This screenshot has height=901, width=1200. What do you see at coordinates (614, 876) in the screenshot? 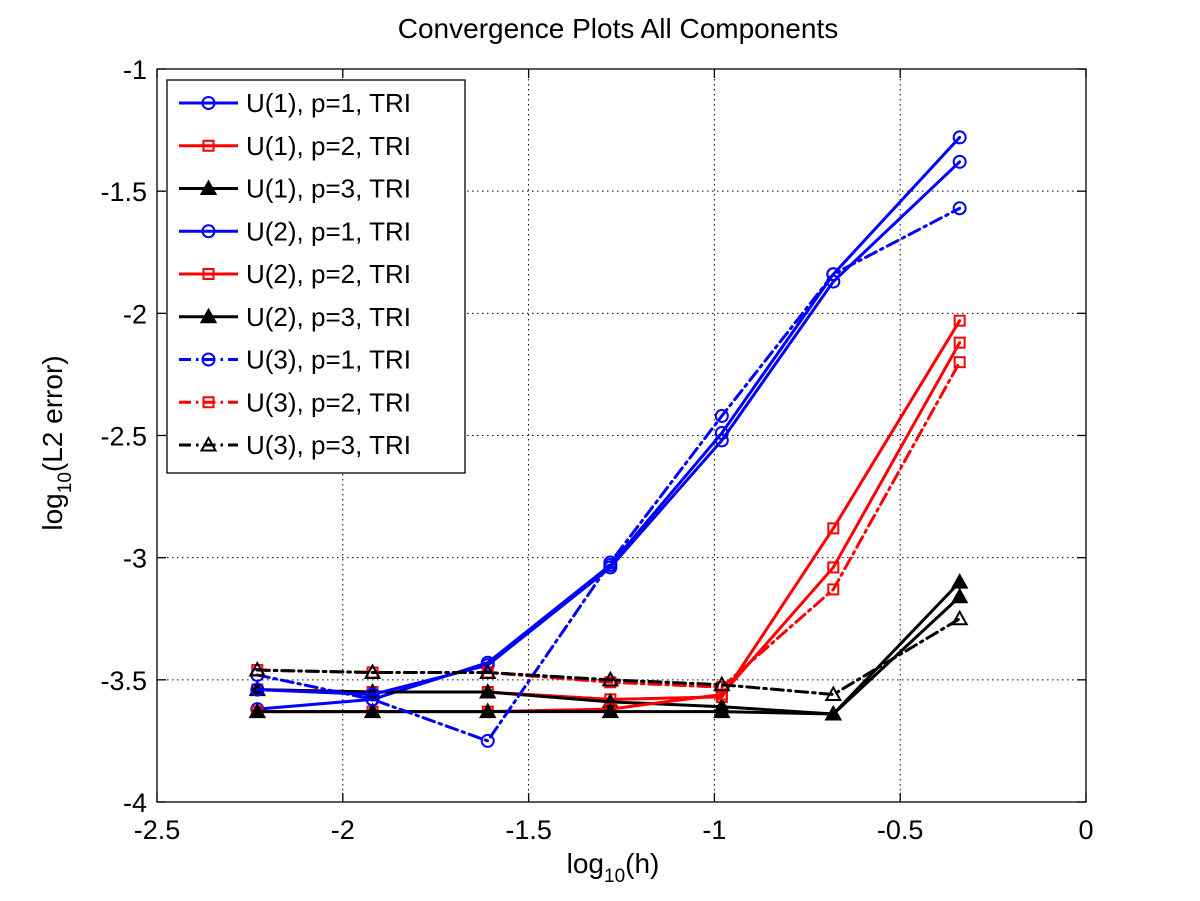
I see `x-axis-label-subscript: 10` at bounding box center [614, 876].